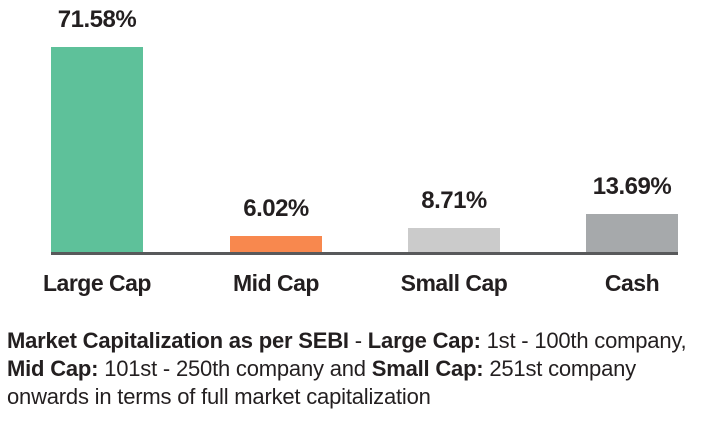 The image size is (723, 430). I want to click on value-label: 71.58%, so click(97, 19).